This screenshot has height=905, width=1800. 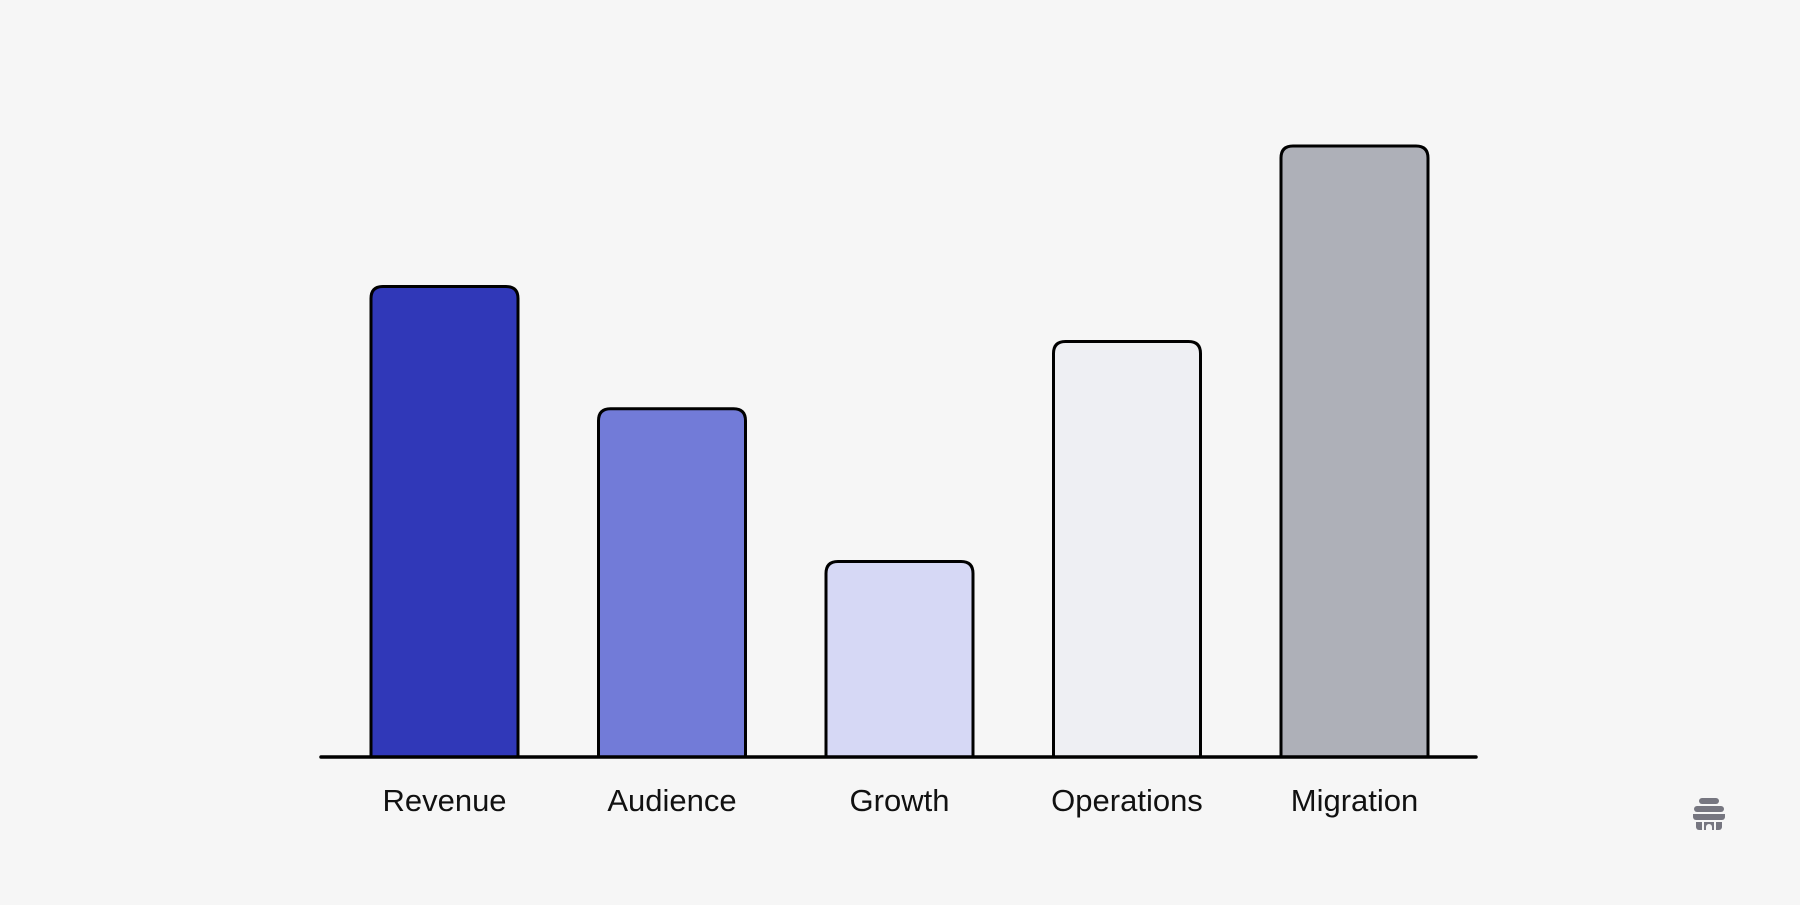 What do you see at coordinates (1355, 800) in the screenshot?
I see `x-tick-label: Migration` at bounding box center [1355, 800].